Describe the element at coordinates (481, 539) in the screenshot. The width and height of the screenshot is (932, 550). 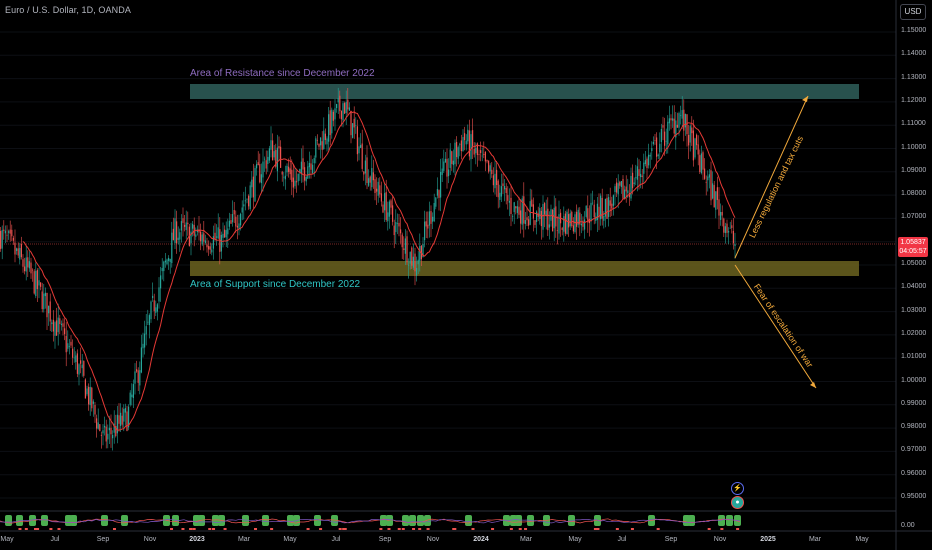
I see `time-axis-label: 2024` at that location.